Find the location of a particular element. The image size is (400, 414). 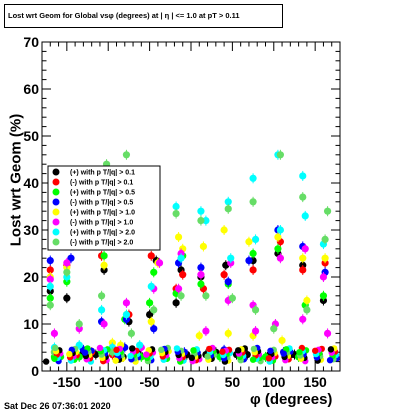

legend-entry: (-) with p T/|q| > 2.0 is located at coordinates (101, 243).